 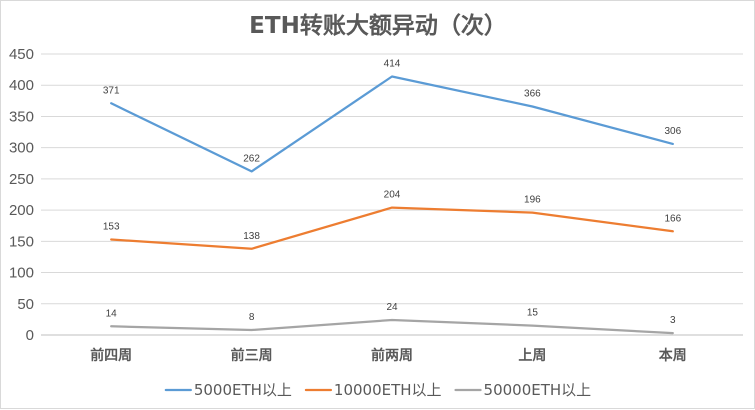 What do you see at coordinates (21, 179) in the screenshot?
I see `y-tick-label: 250` at bounding box center [21, 179].